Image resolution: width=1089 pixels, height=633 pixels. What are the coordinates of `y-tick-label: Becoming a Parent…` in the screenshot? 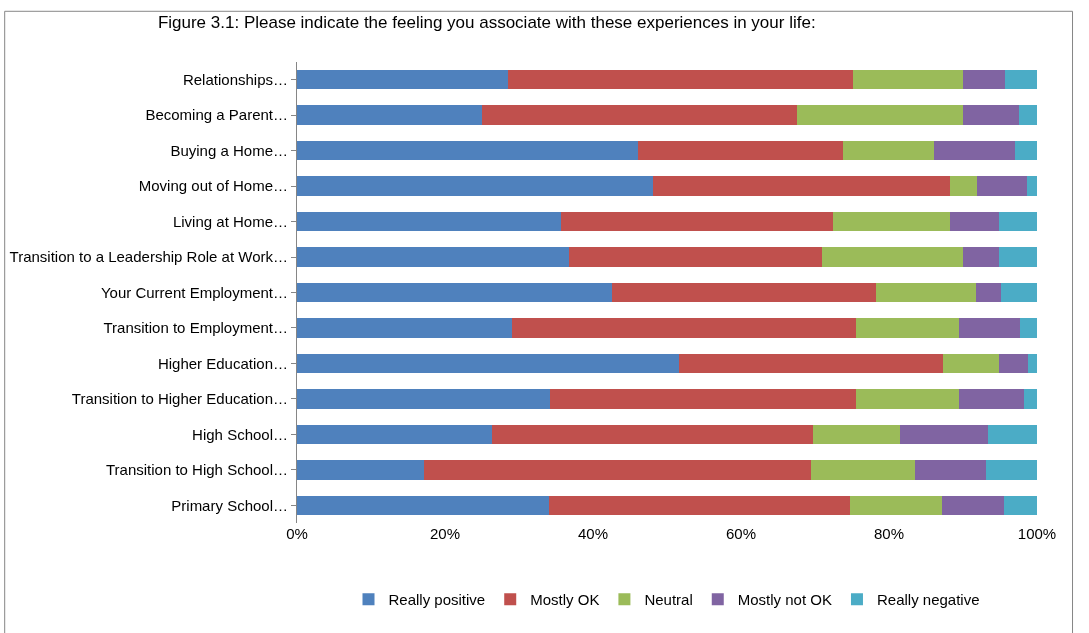 It's located at (216, 115).